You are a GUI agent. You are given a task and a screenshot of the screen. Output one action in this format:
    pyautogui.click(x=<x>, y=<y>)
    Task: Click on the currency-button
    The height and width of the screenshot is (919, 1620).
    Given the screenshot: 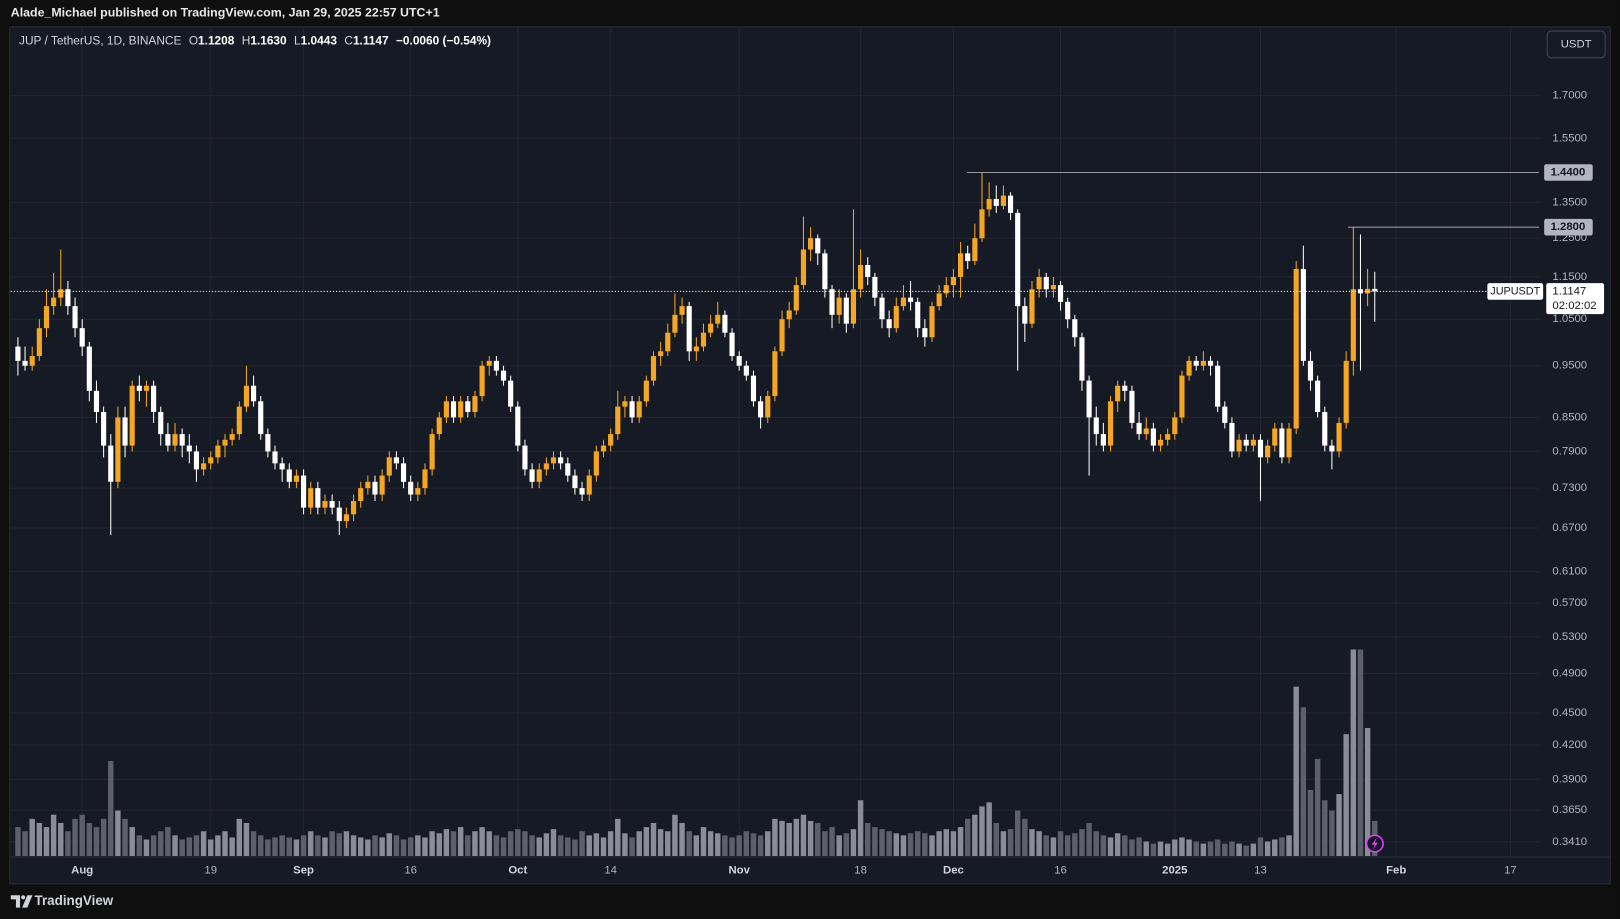 What is the action you would take?
    pyautogui.click(x=1576, y=44)
    